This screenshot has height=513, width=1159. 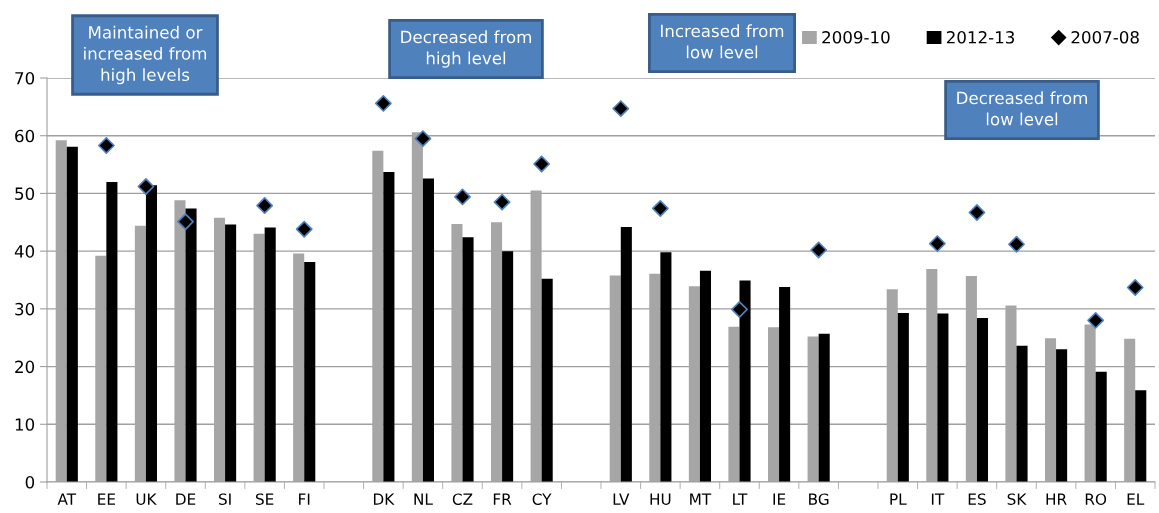 What do you see at coordinates (462, 499) in the screenshot?
I see `x-tick-label: CZ` at bounding box center [462, 499].